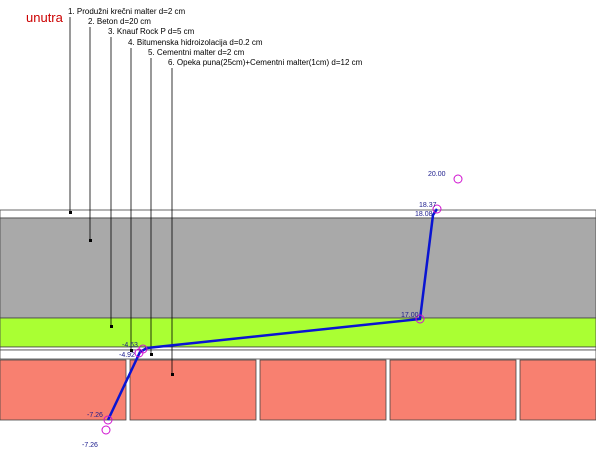 This screenshot has height=463, width=596. What do you see at coordinates (121, 195) in the screenshot?
I see `leader-lines` at bounding box center [121, 195].